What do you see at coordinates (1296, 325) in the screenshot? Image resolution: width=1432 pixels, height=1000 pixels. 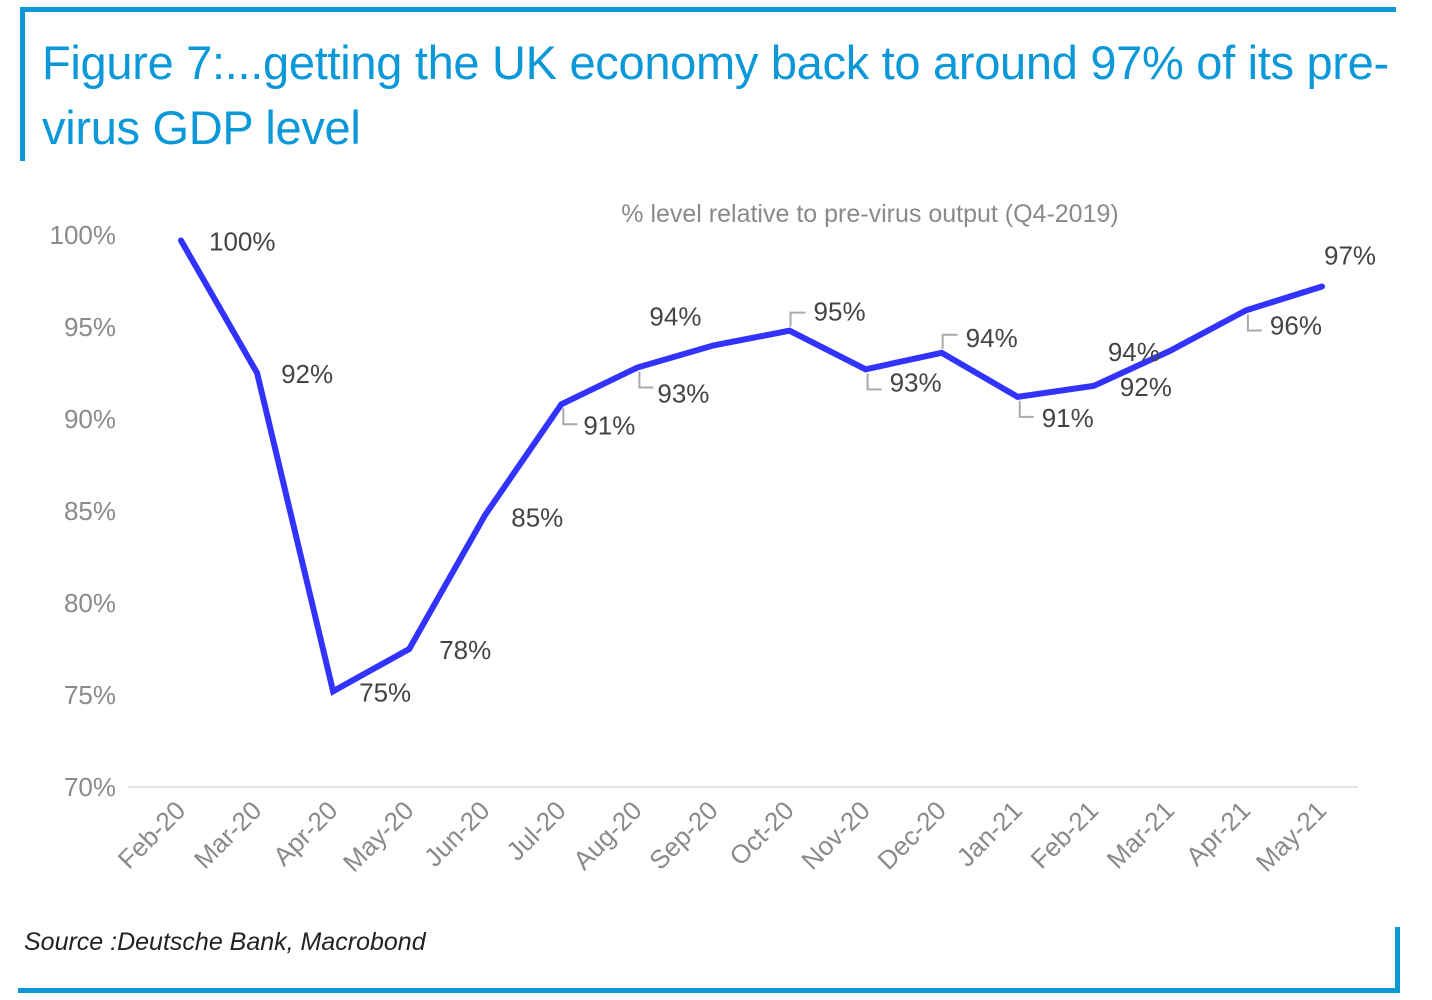 I see `data-label: 96%` at bounding box center [1296, 325].